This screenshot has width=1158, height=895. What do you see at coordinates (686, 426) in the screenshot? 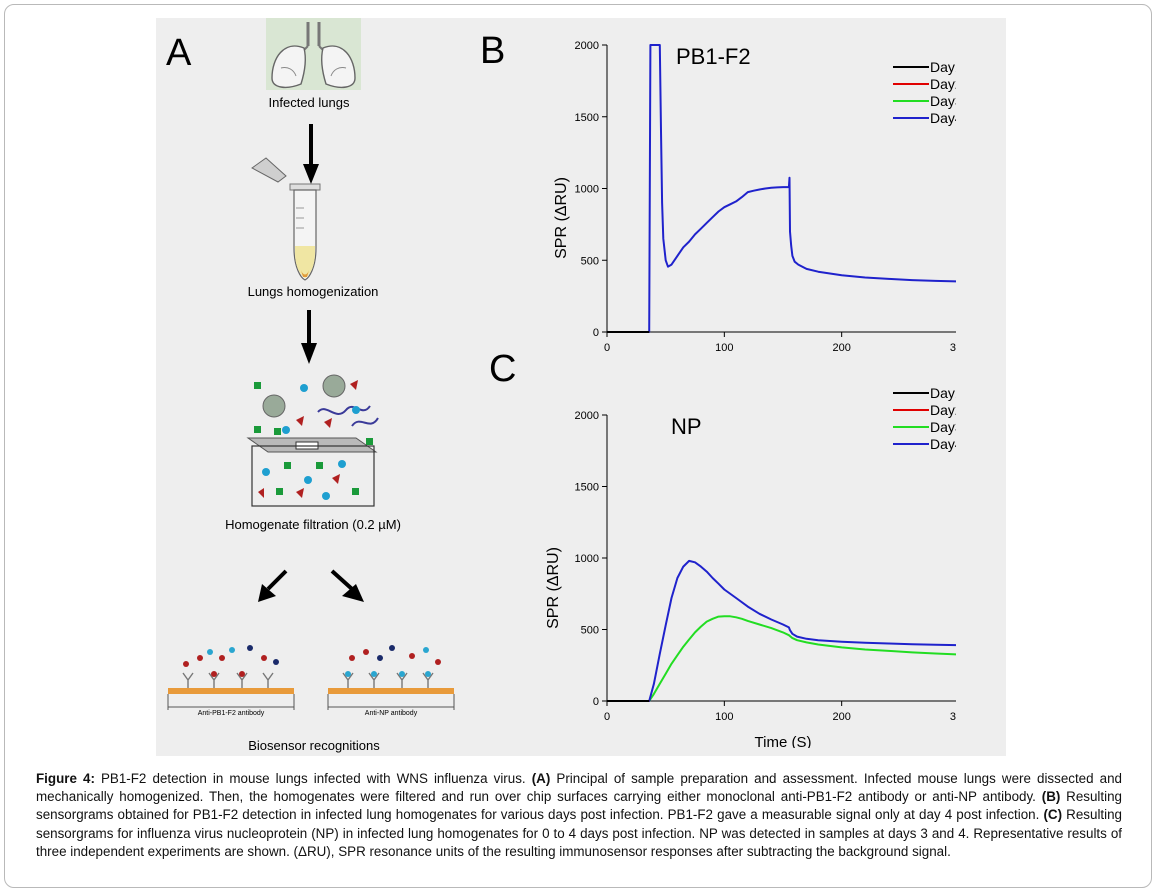
I see `chart-c-title: NP` at bounding box center [686, 426].